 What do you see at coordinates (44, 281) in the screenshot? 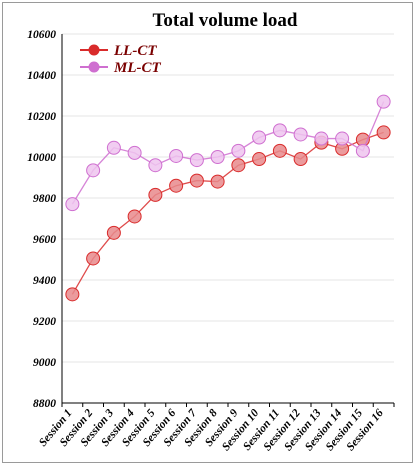
I see `y-tick-label: 9400` at bounding box center [44, 281].